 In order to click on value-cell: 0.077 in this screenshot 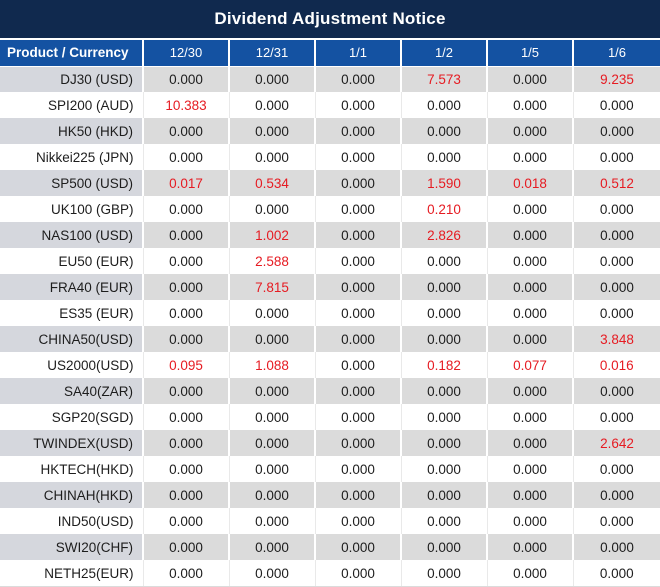, I will do `click(529, 365)`.